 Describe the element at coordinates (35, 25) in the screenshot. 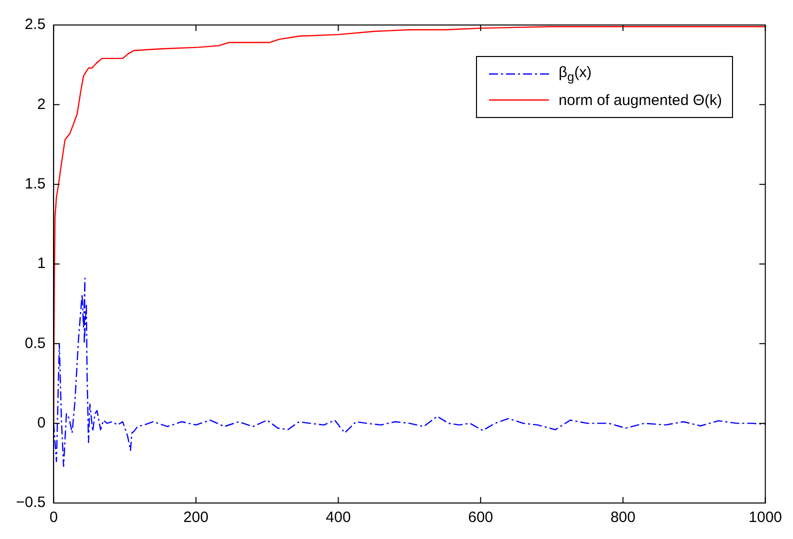

I see `y-tick-label: 2.5` at that location.